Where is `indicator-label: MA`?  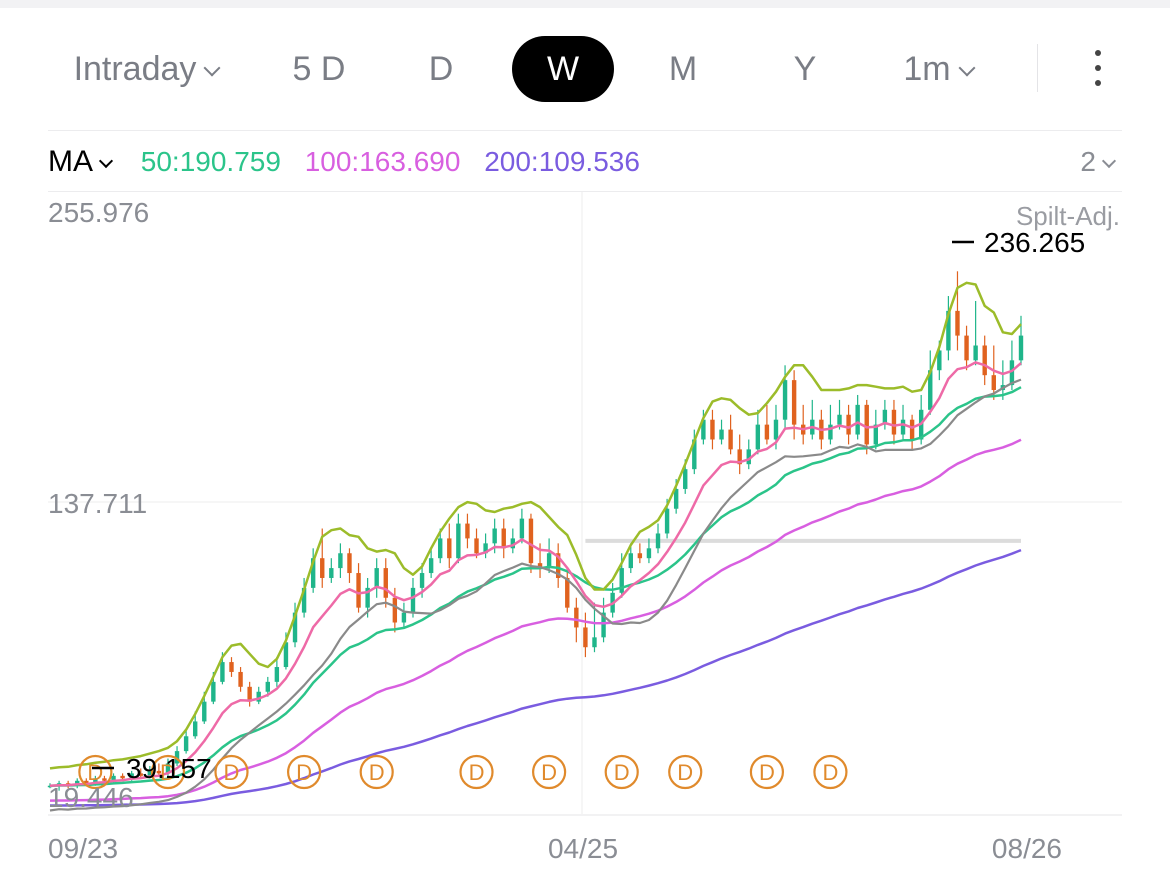 indicator-label: MA is located at coordinates (70, 161).